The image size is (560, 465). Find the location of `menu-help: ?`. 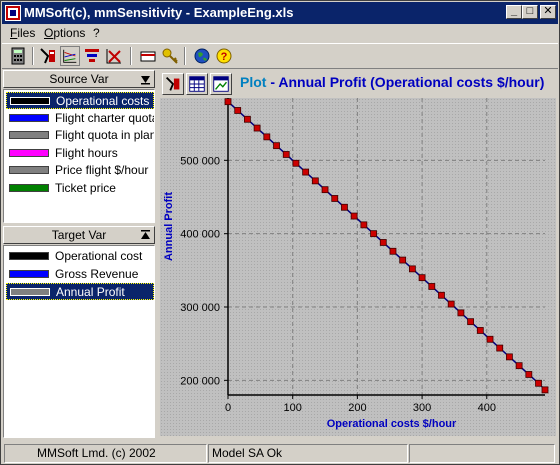

menu-help: ? is located at coordinates (96, 33).